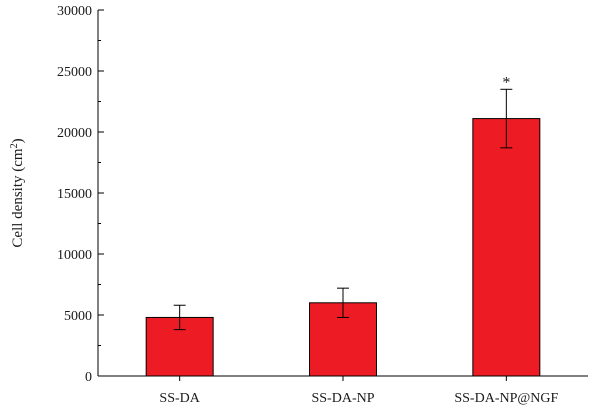 This screenshot has width=600, height=414. I want to click on x-ticks-group: SS-DA SS-DA-NP SS-DA-NP@NGF, so click(358, 391).